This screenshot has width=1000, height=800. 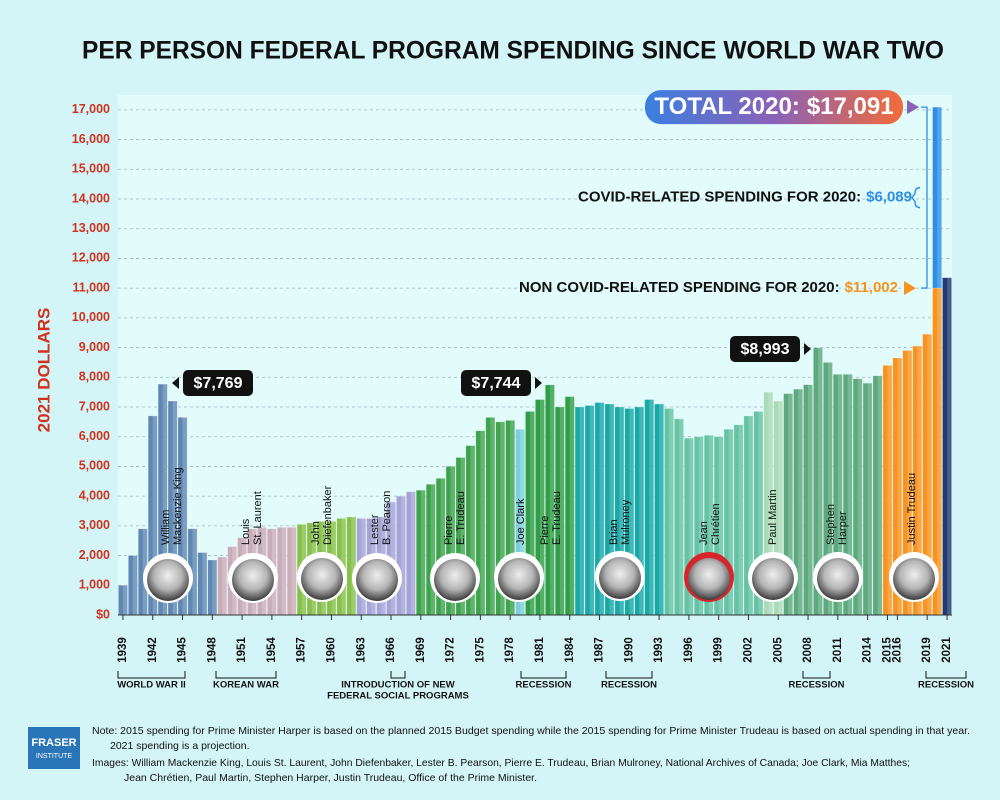 What do you see at coordinates (719, 197) in the screenshot?
I see `annotation-text: COVID-RELATED SPENDING FOR 2020:` at bounding box center [719, 197].